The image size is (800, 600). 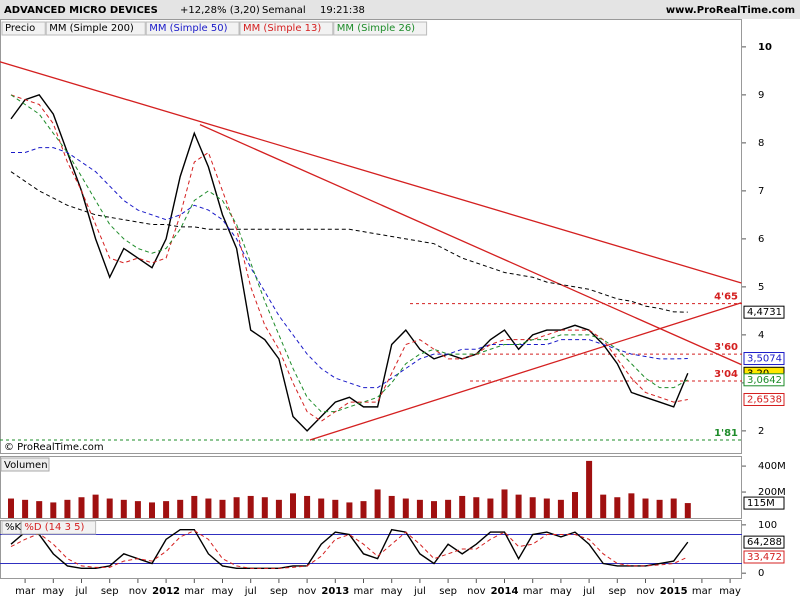 What do you see at coordinates (761, 431) in the screenshot?
I see `y-tick-label: 2` at bounding box center [761, 431].